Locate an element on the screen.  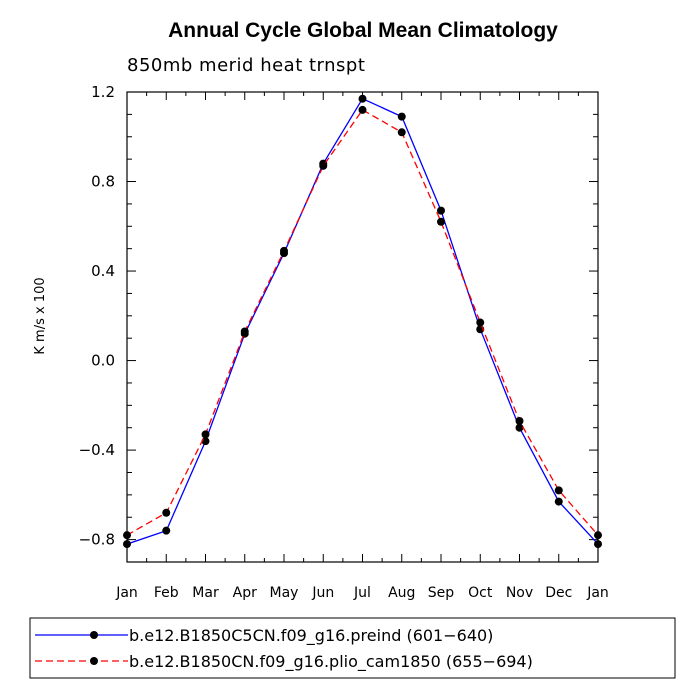
x-tick-label: Dec is located at coordinates (558, 593).